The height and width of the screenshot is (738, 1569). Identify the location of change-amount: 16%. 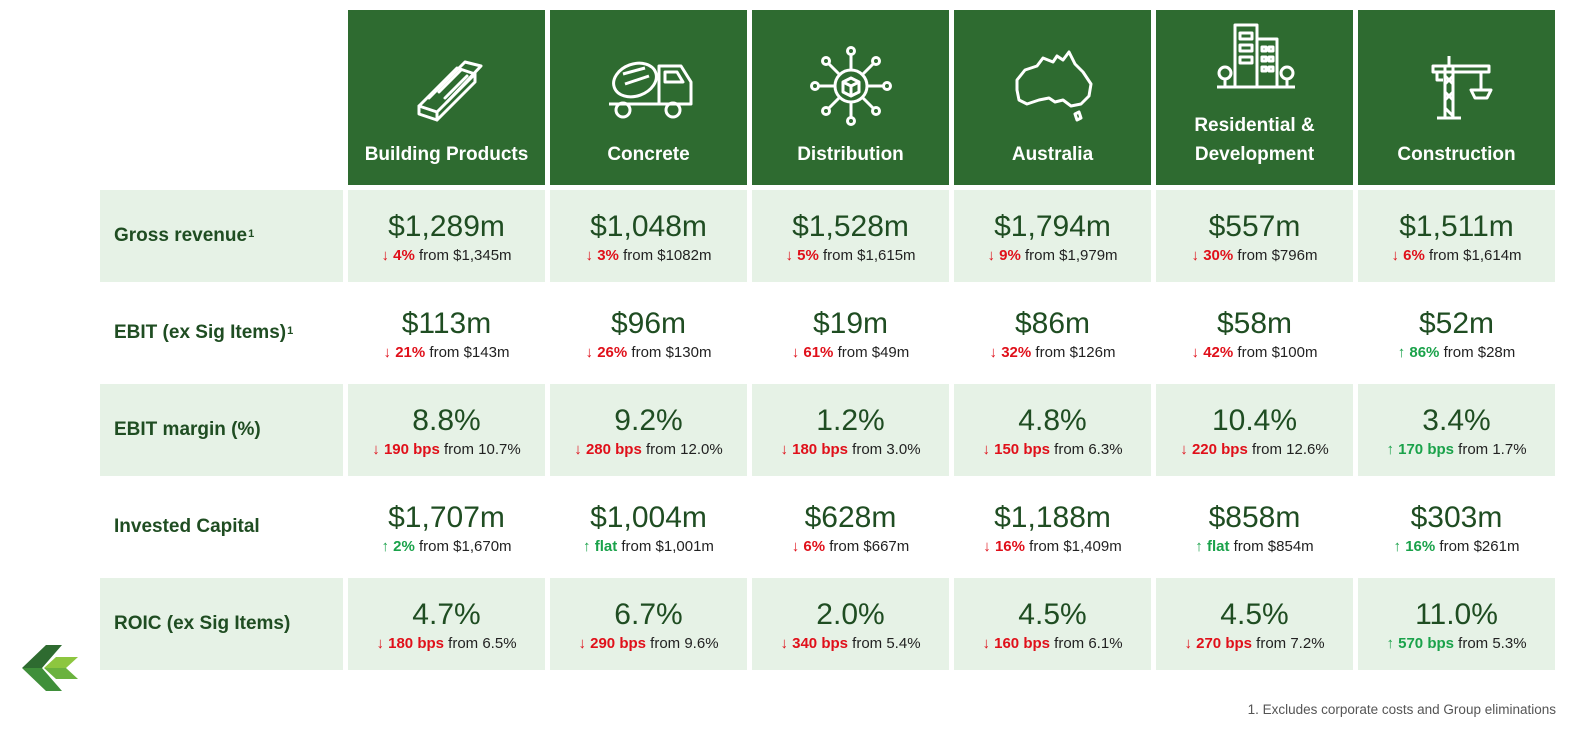
(1009, 546).